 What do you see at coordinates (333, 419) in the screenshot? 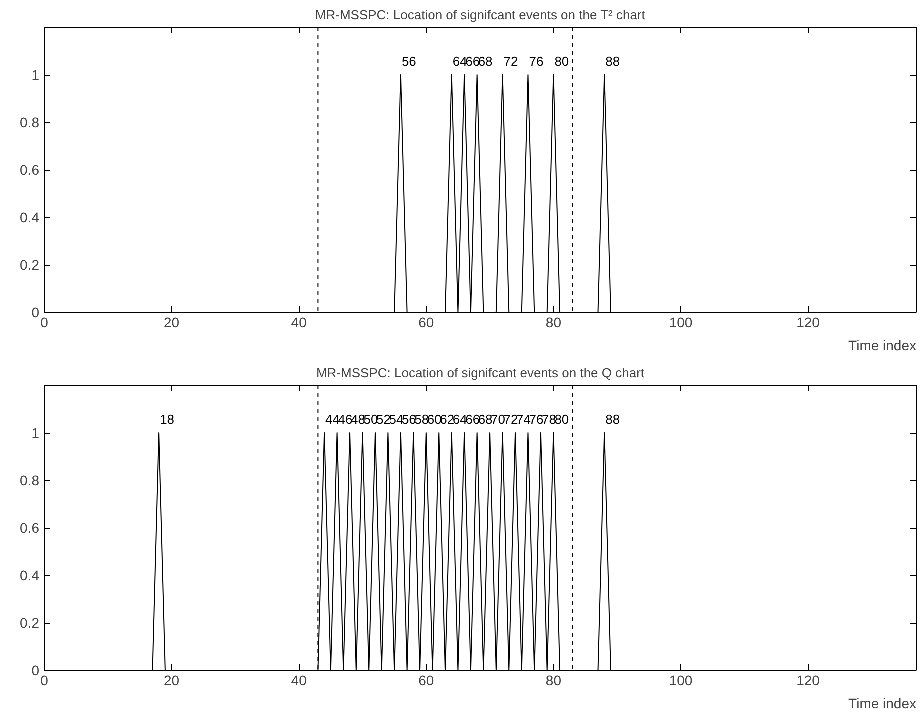
I see `annotation: 44` at bounding box center [333, 419].